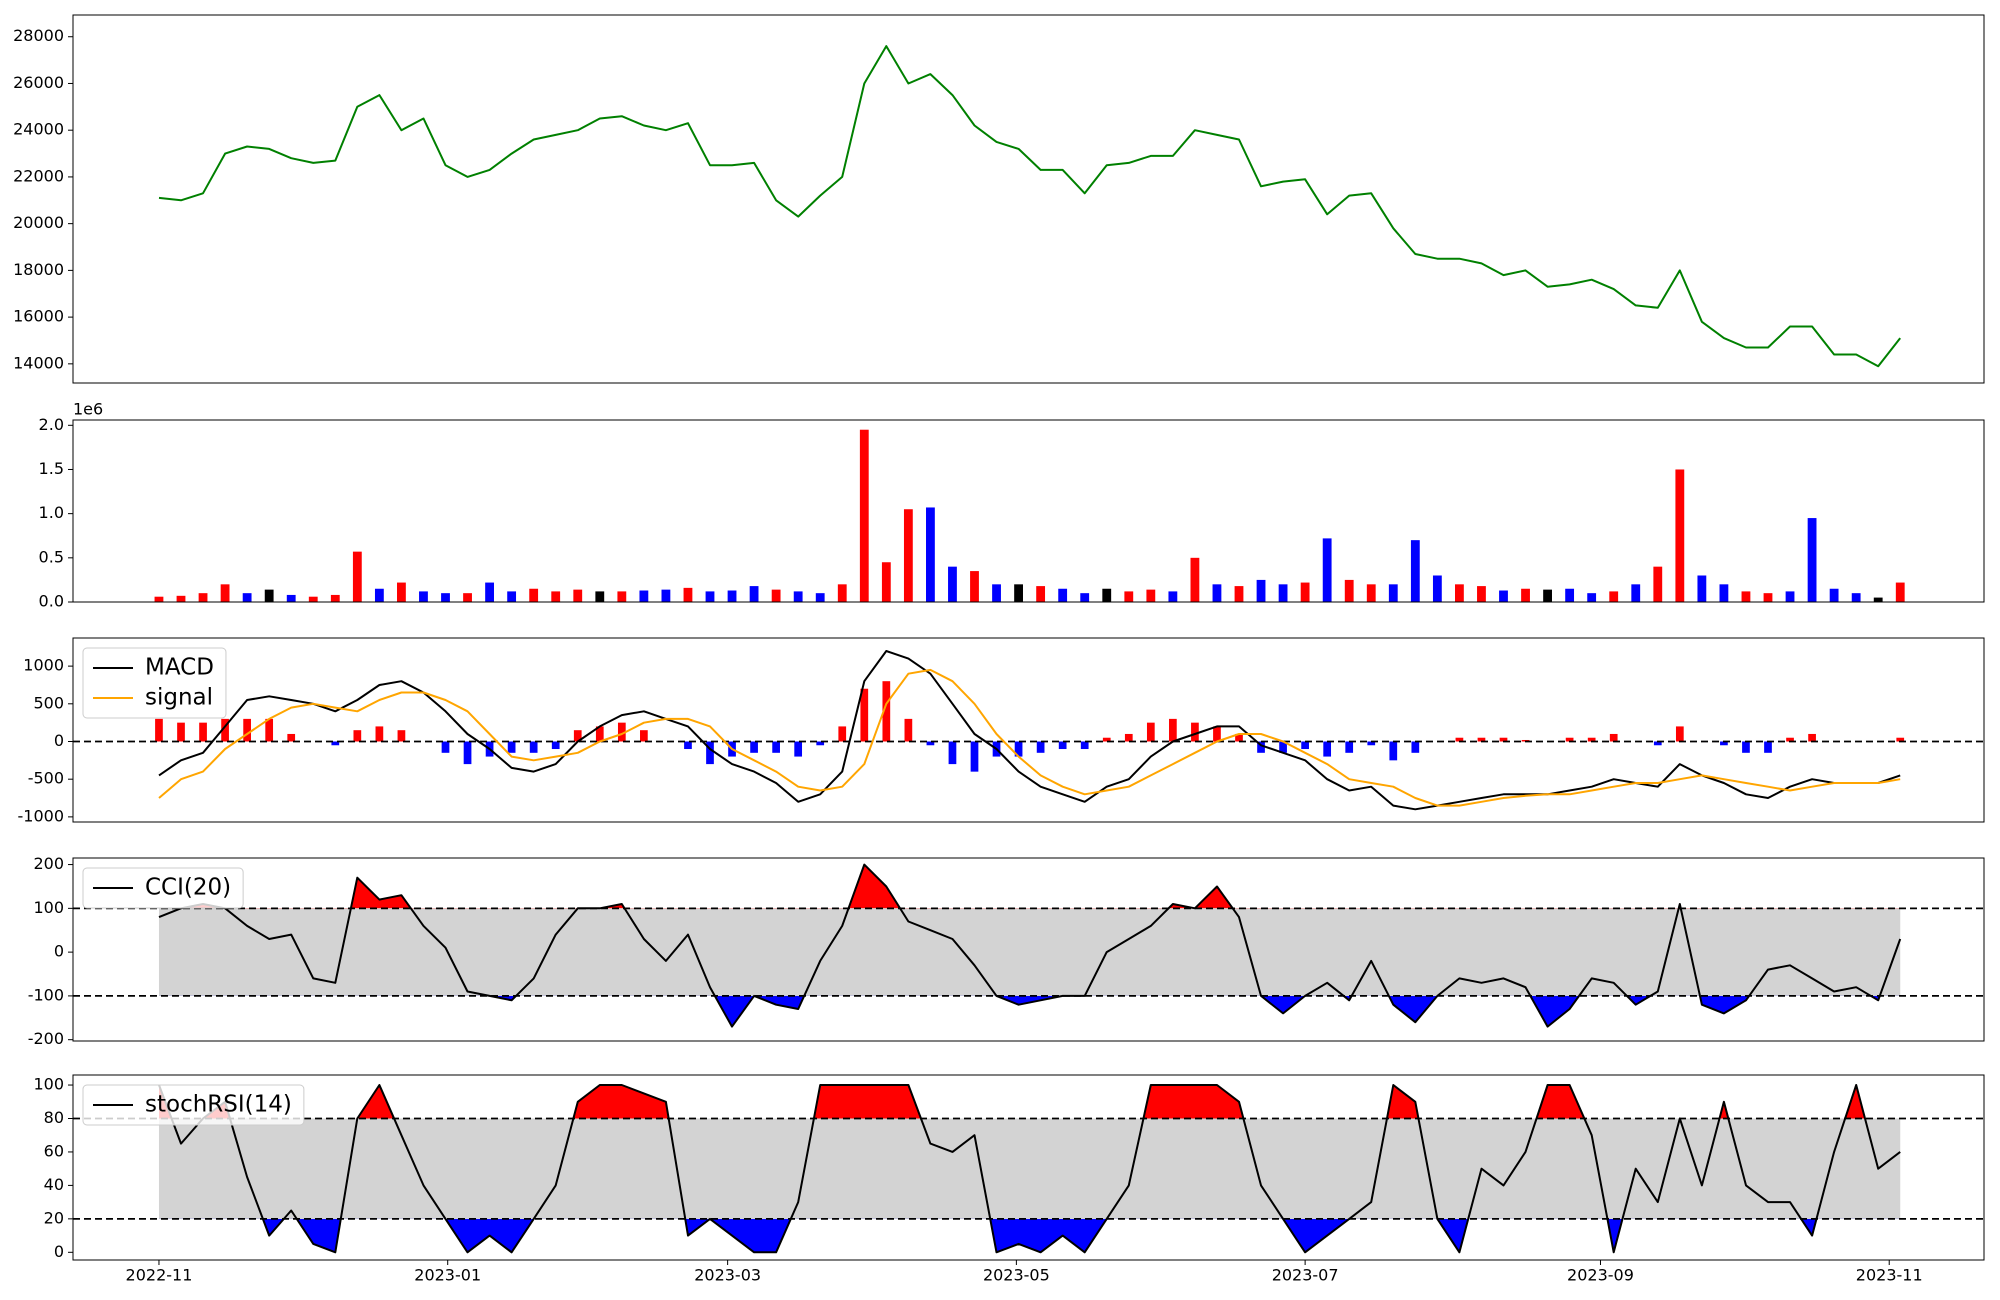  I want to click on x-tick-label: 2023-07, so click(1305, 1275).